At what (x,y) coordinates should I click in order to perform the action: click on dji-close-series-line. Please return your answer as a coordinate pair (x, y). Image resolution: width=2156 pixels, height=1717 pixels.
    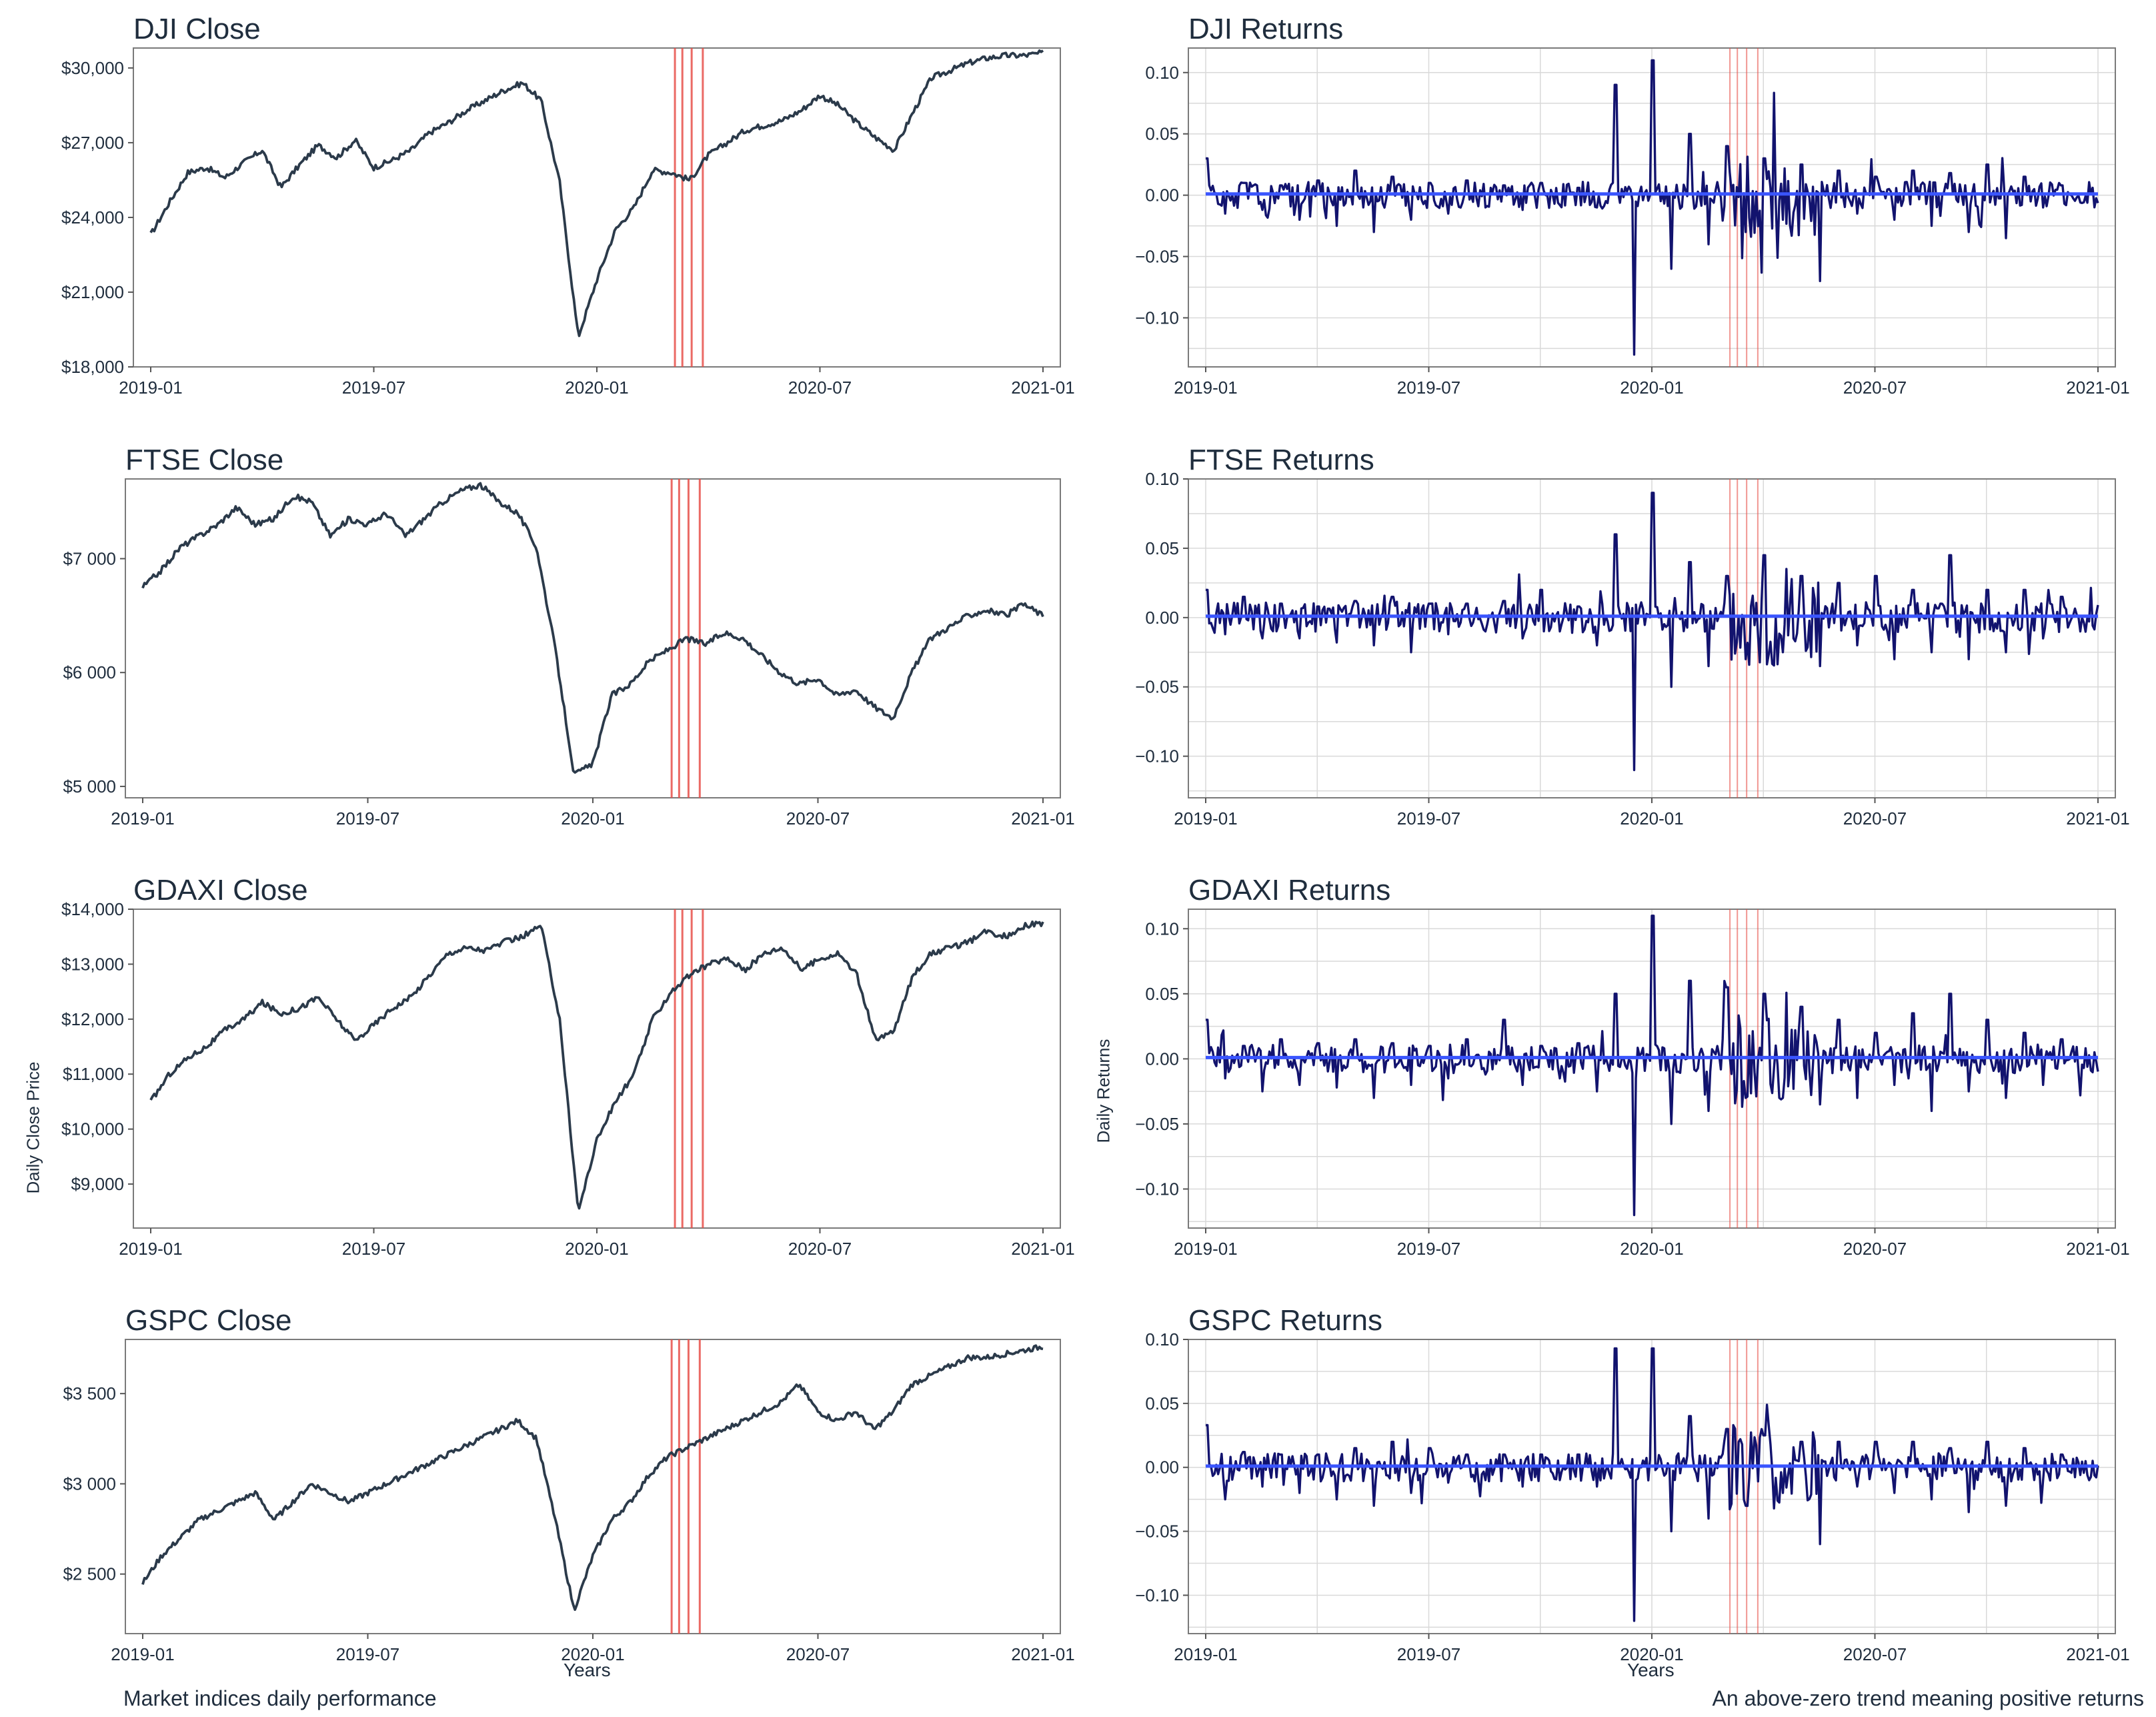
    Looking at the image, I should click on (596, 194).